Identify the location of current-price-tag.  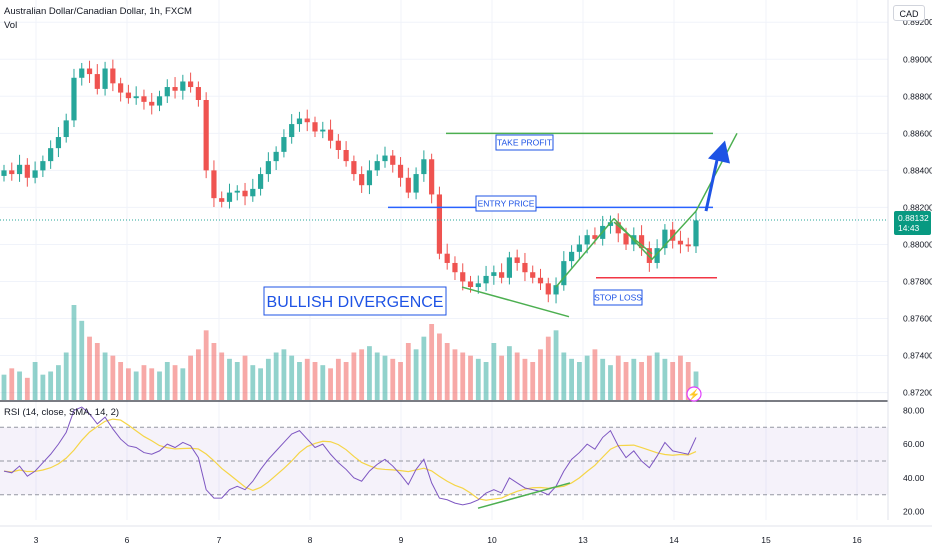
(912, 223).